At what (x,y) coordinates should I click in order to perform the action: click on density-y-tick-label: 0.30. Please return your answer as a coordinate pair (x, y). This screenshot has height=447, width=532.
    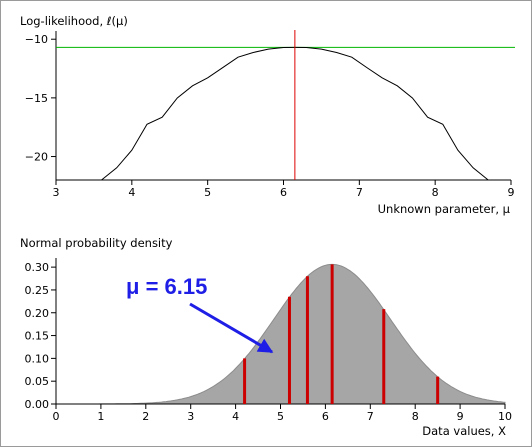
    Looking at the image, I should click on (37, 267).